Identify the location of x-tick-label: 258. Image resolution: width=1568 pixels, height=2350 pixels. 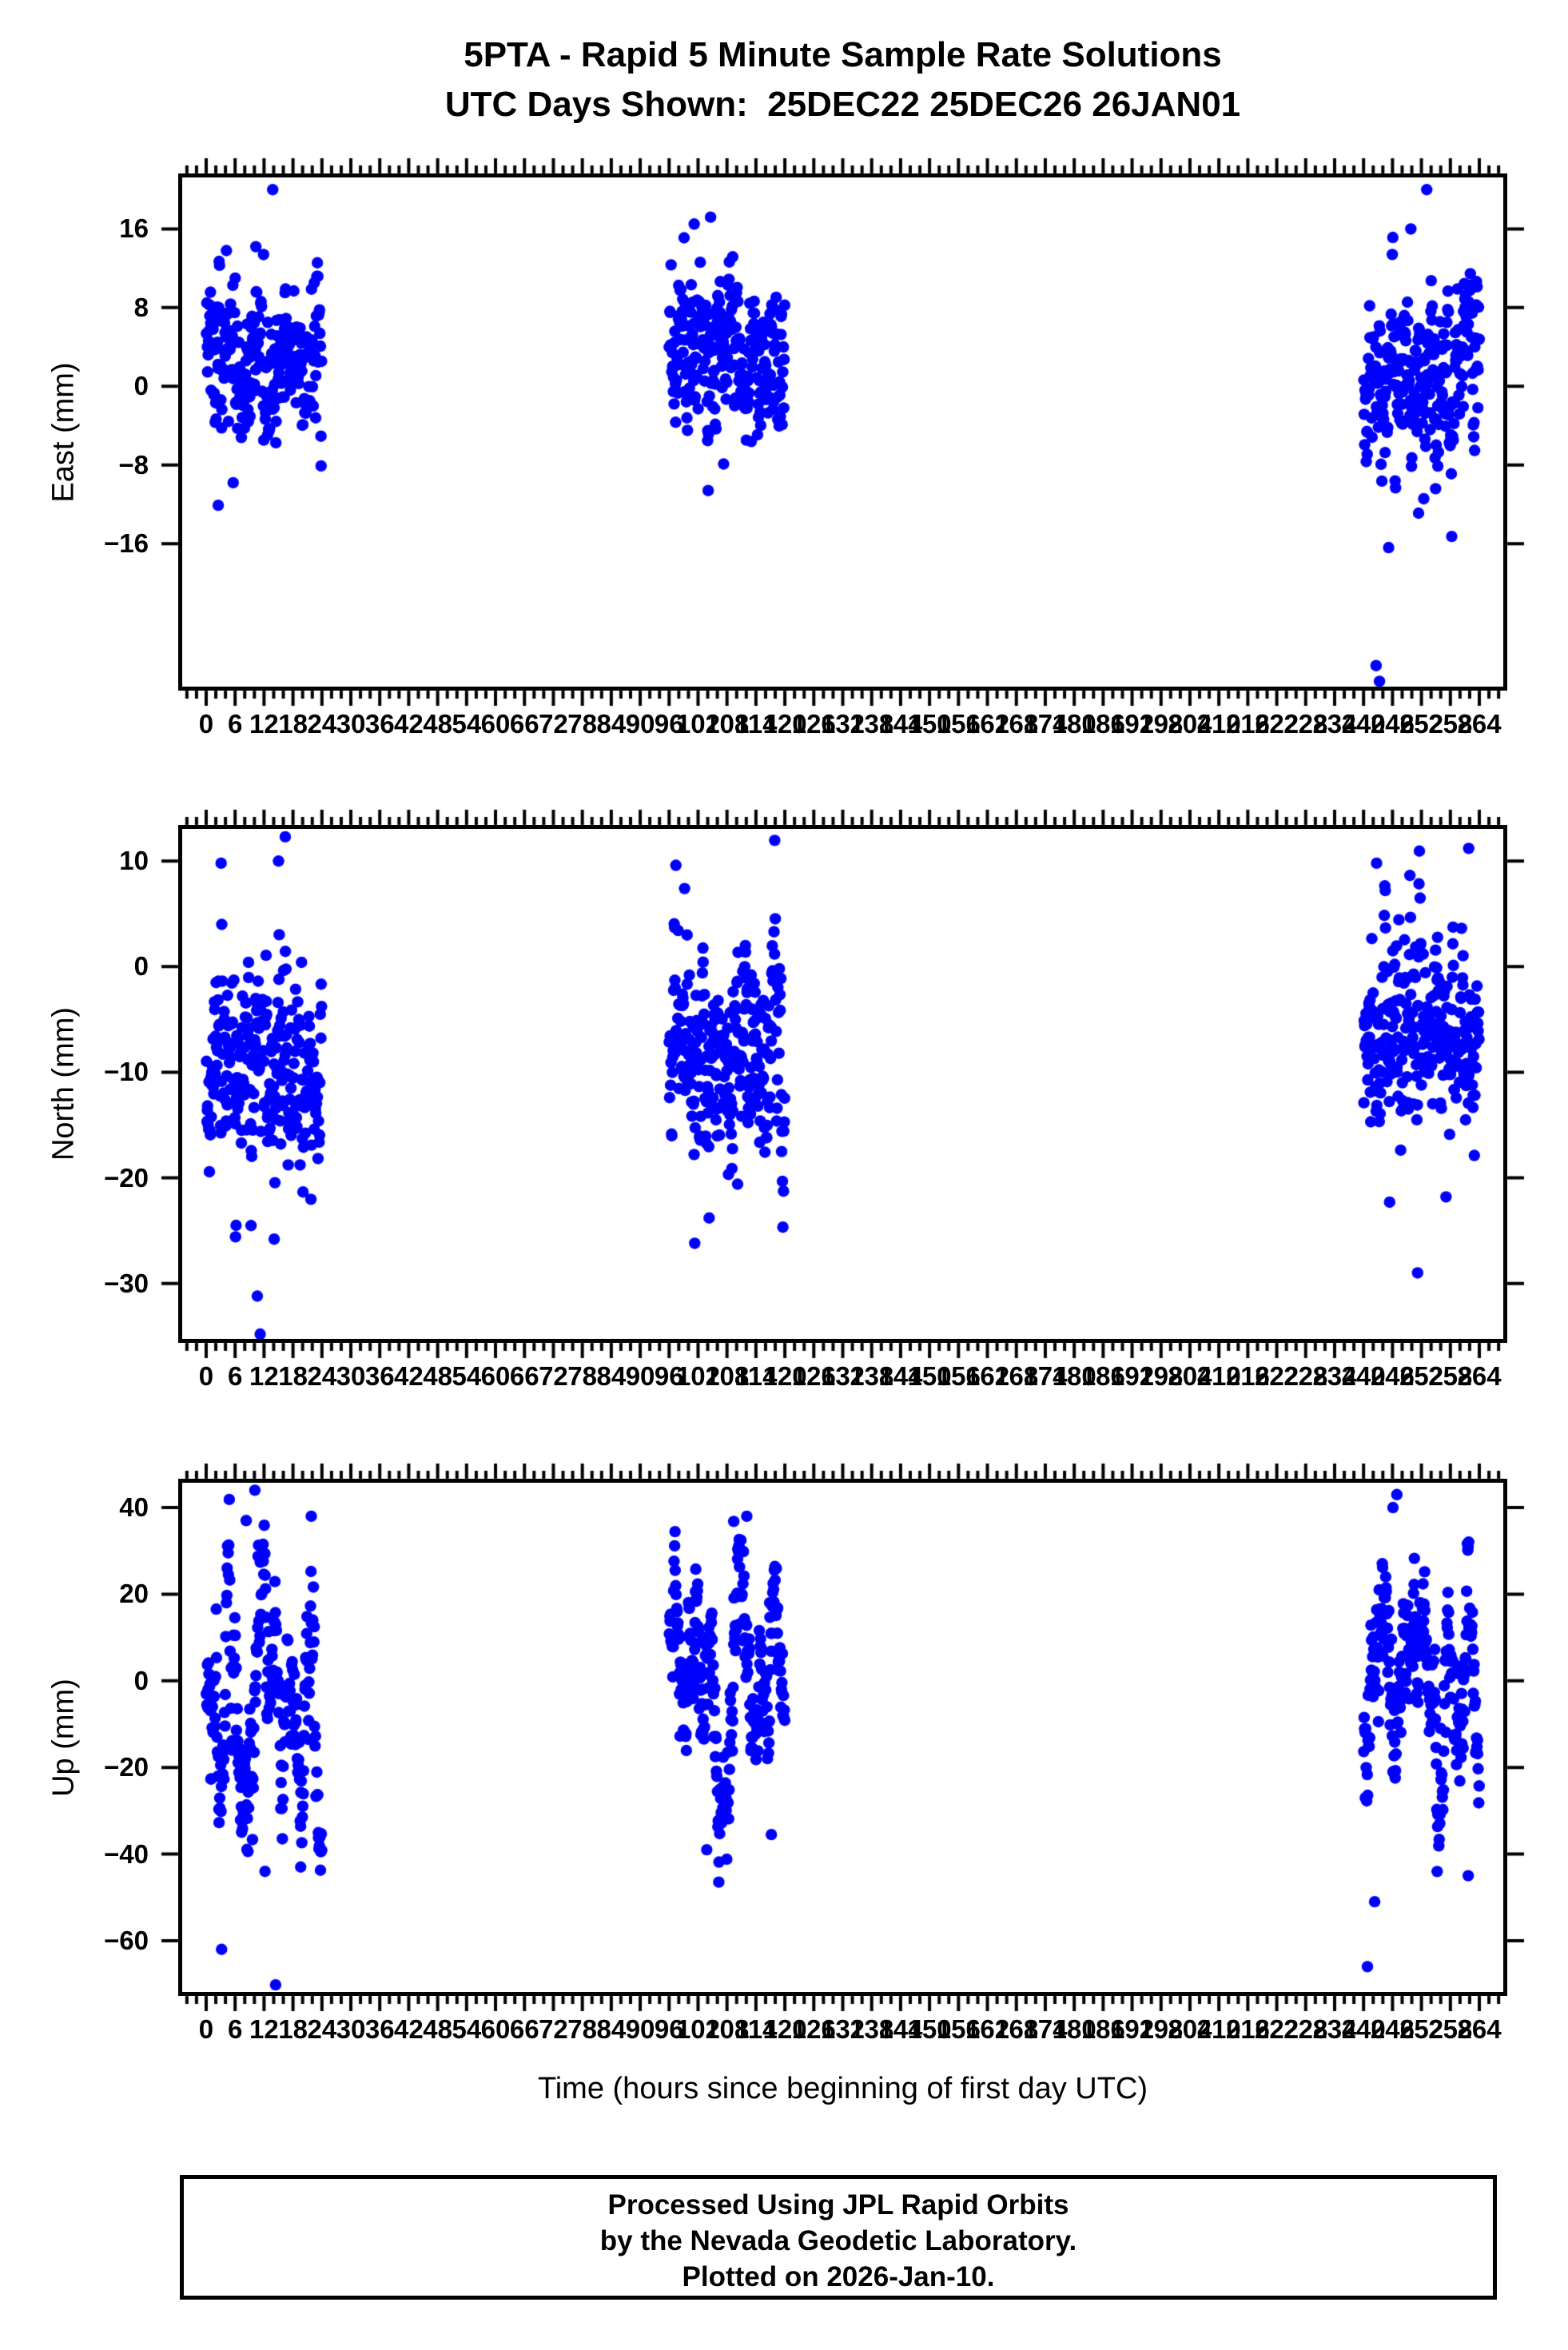
(1450, 1376).